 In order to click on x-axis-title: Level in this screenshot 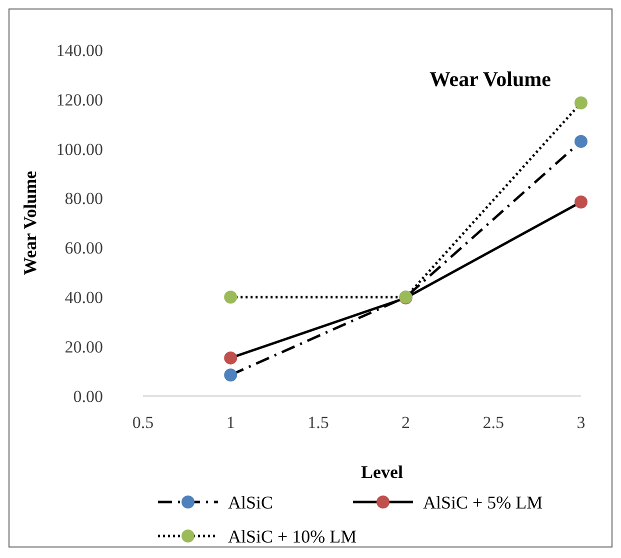, I will do `click(382, 472)`.